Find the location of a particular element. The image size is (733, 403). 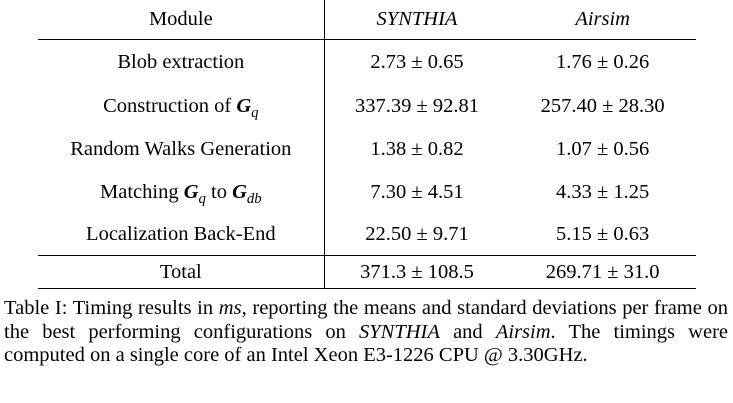

row-synthia-value: 2.73 ± 0.65 is located at coordinates (416, 62).